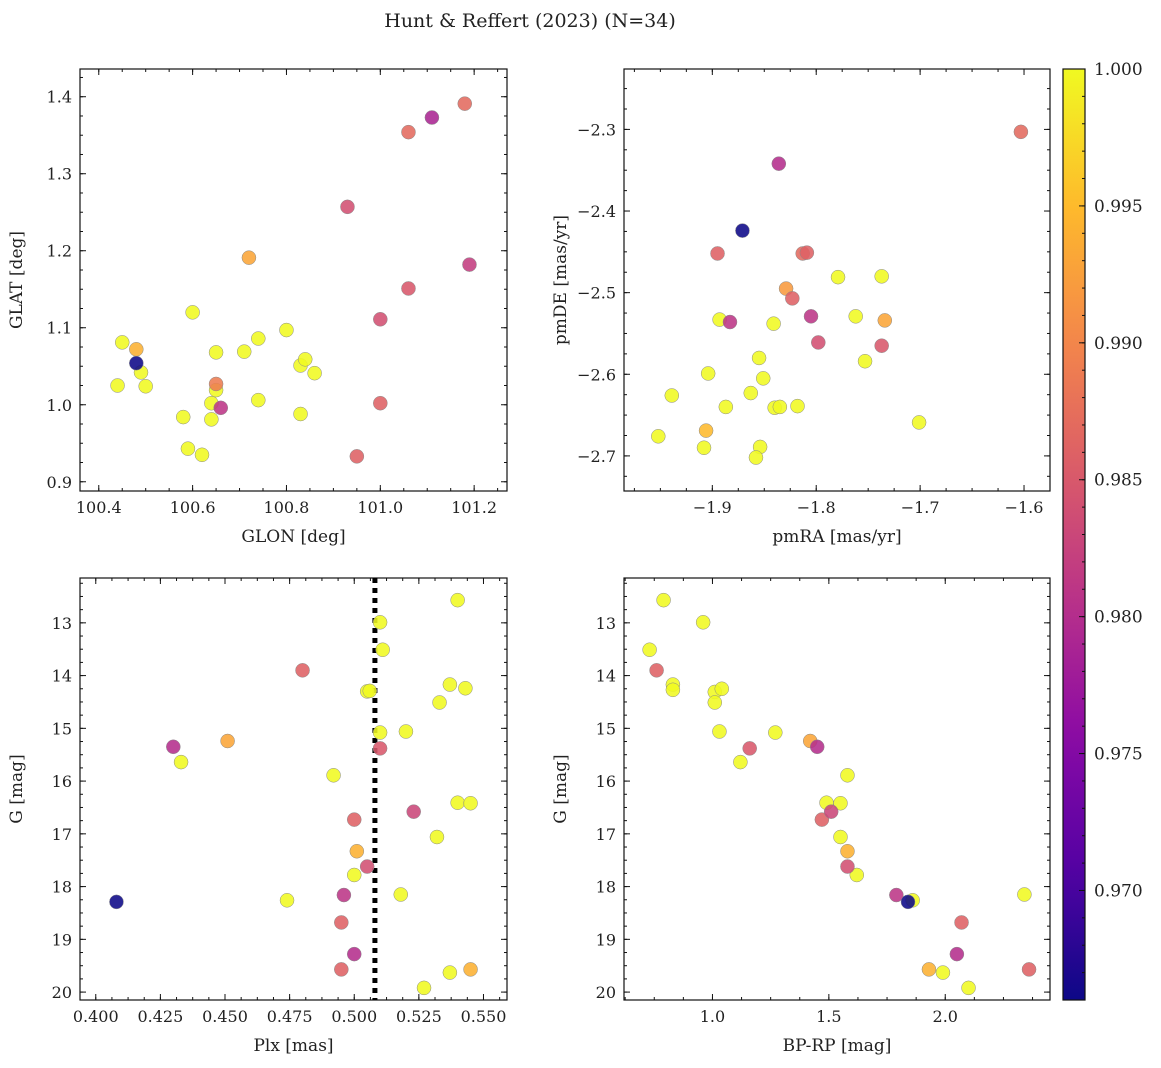  What do you see at coordinates (1074, 534) in the screenshot?
I see `colorbar-gradient` at bounding box center [1074, 534].